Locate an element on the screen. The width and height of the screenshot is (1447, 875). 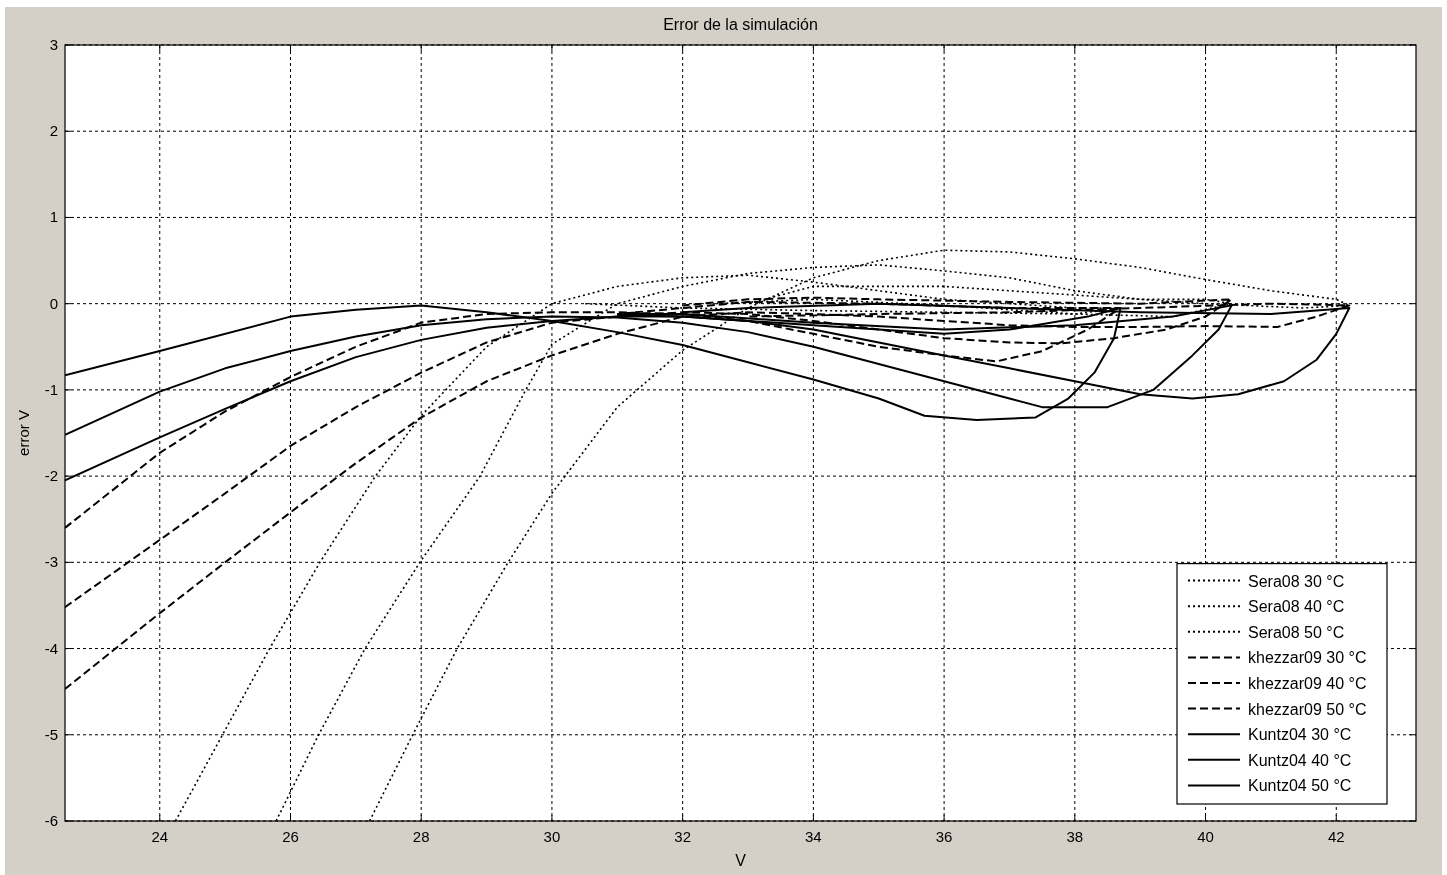
x-tick-label: 40 is located at coordinates (1205, 836).